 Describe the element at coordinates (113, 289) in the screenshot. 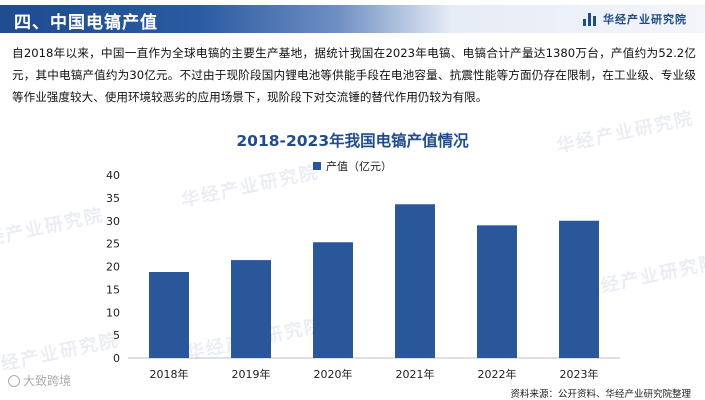

I see `y-tick-label: 15` at that location.